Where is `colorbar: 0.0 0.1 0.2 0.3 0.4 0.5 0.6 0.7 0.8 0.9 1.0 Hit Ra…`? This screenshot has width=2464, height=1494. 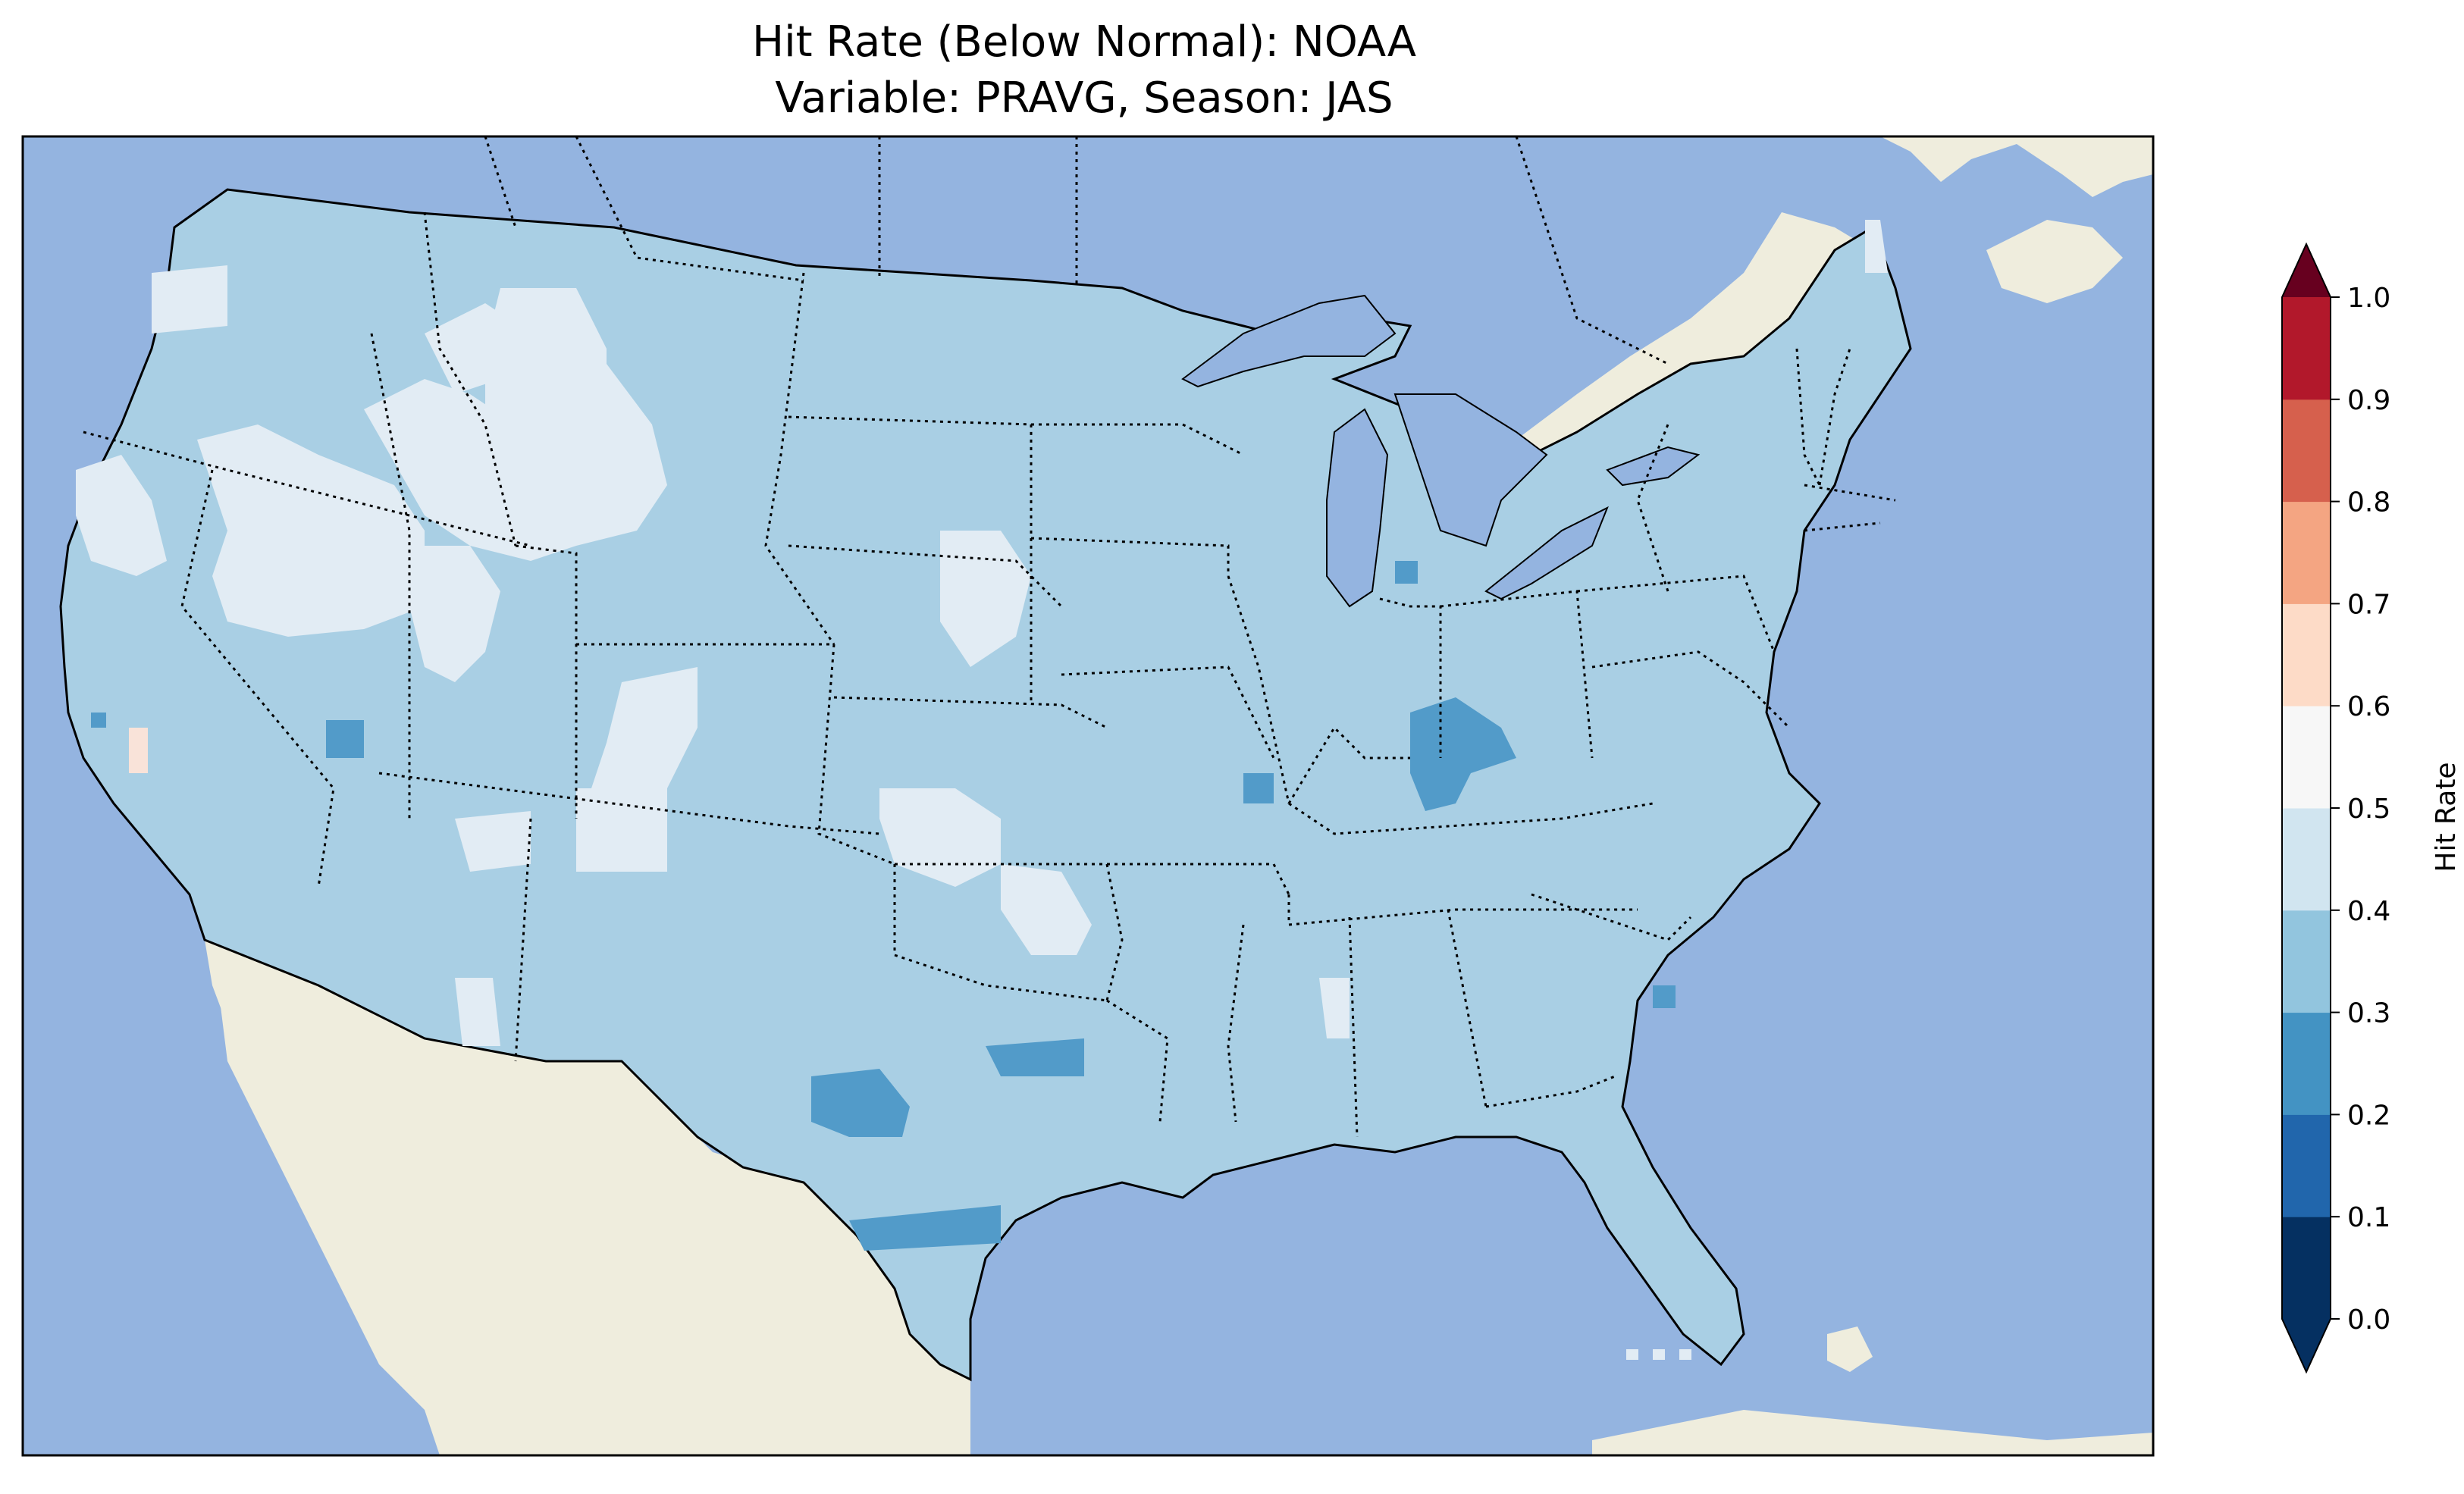 colorbar: 0.0 0.1 0.2 0.3 0.4 0.5 0.6 0.7 0.8 0.9 1.0 Hit Ra… is located at coordinates (2371, 808).